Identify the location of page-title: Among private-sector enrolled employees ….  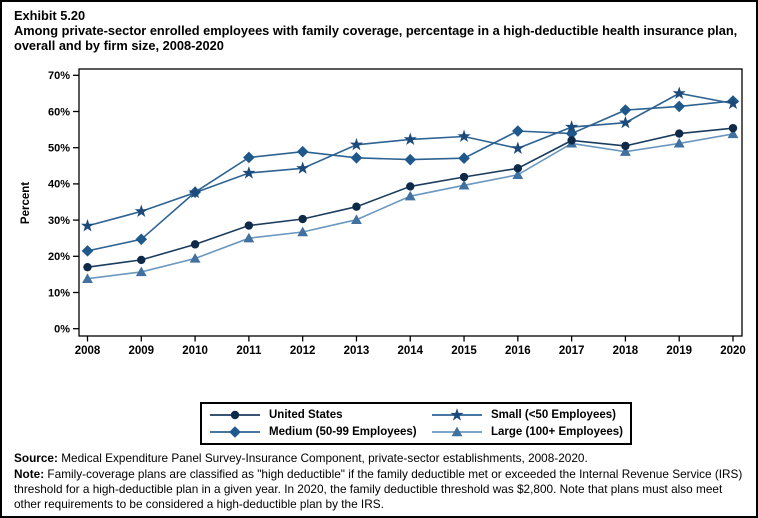
(376, 38).